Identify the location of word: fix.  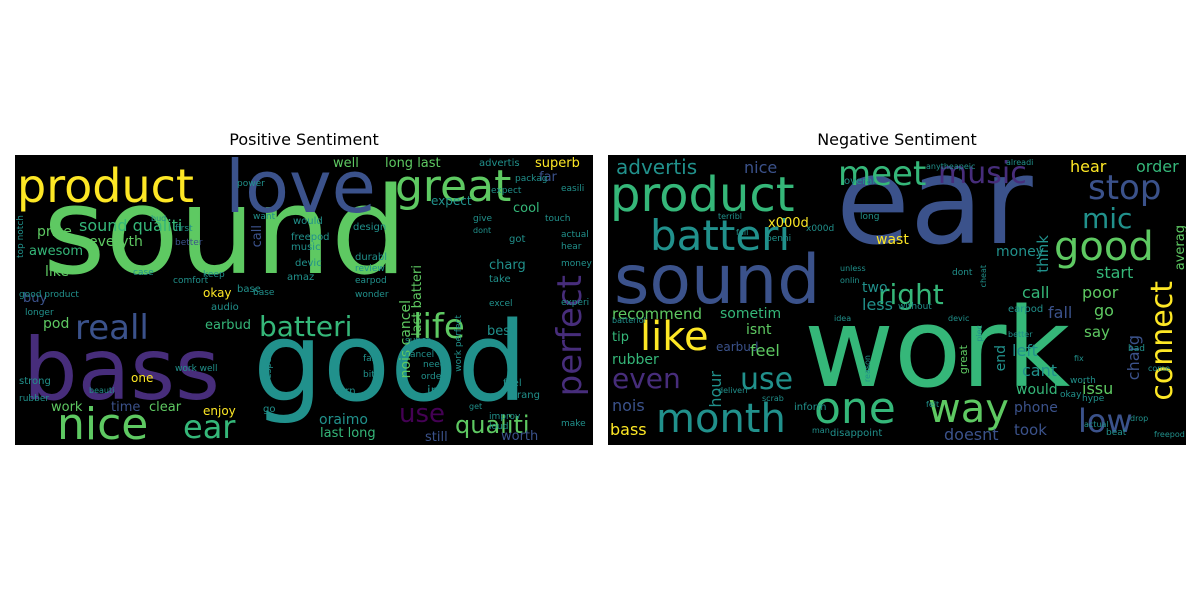
(1079, 358).